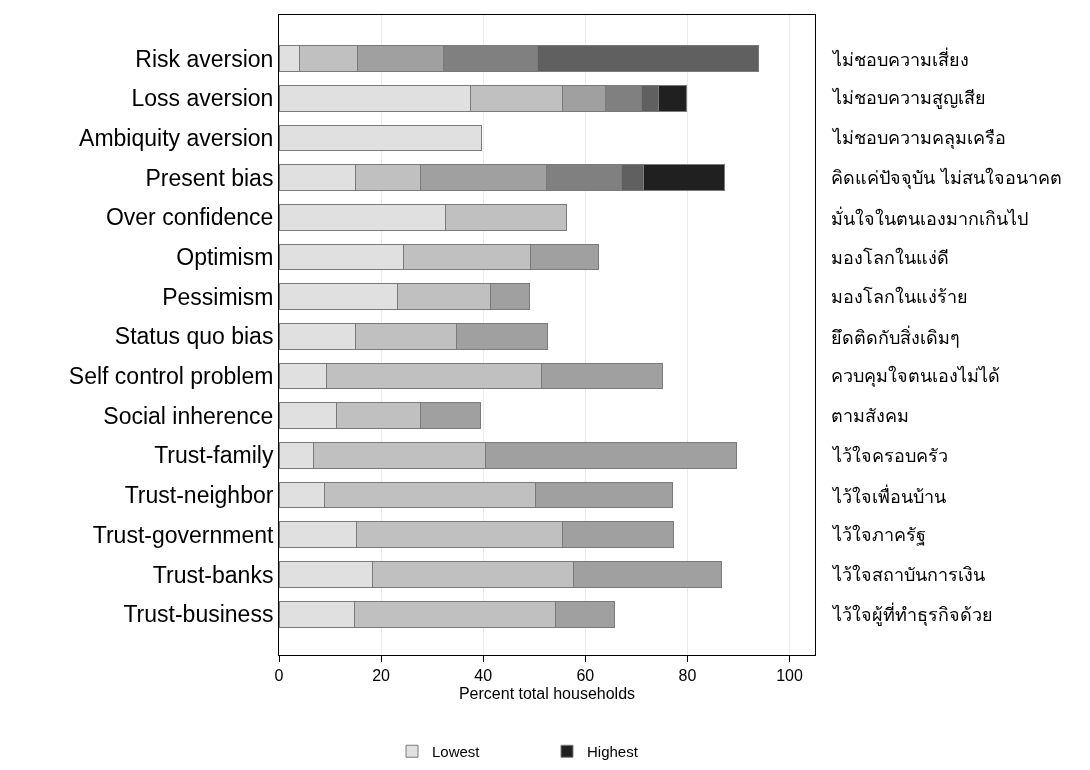 The image size is (1090, 770). What do you see at coordinates (171, 376) in the screenshot?
I see `y-tick-label: Self control problem` at bounding box center [171, 376].